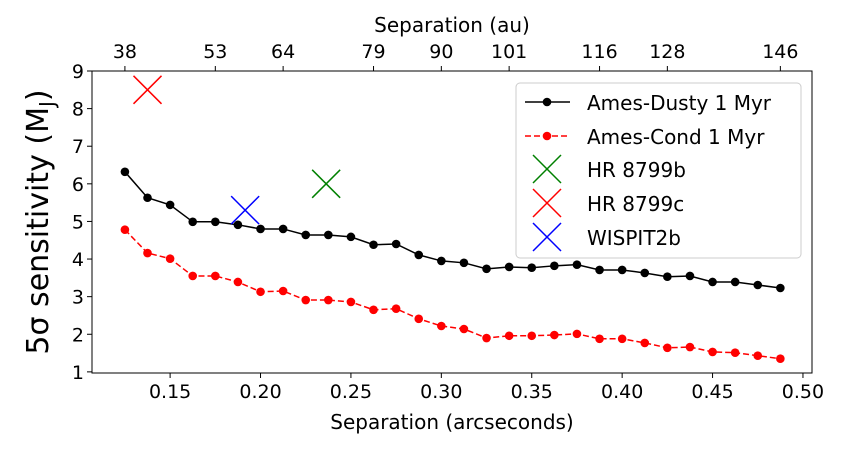 Image resolution: width=842 pixels, height=449 pixels. Describe the element at coordinates (170, 392) in the screenshot. I see `x-tick-label: 0.15` at that location.